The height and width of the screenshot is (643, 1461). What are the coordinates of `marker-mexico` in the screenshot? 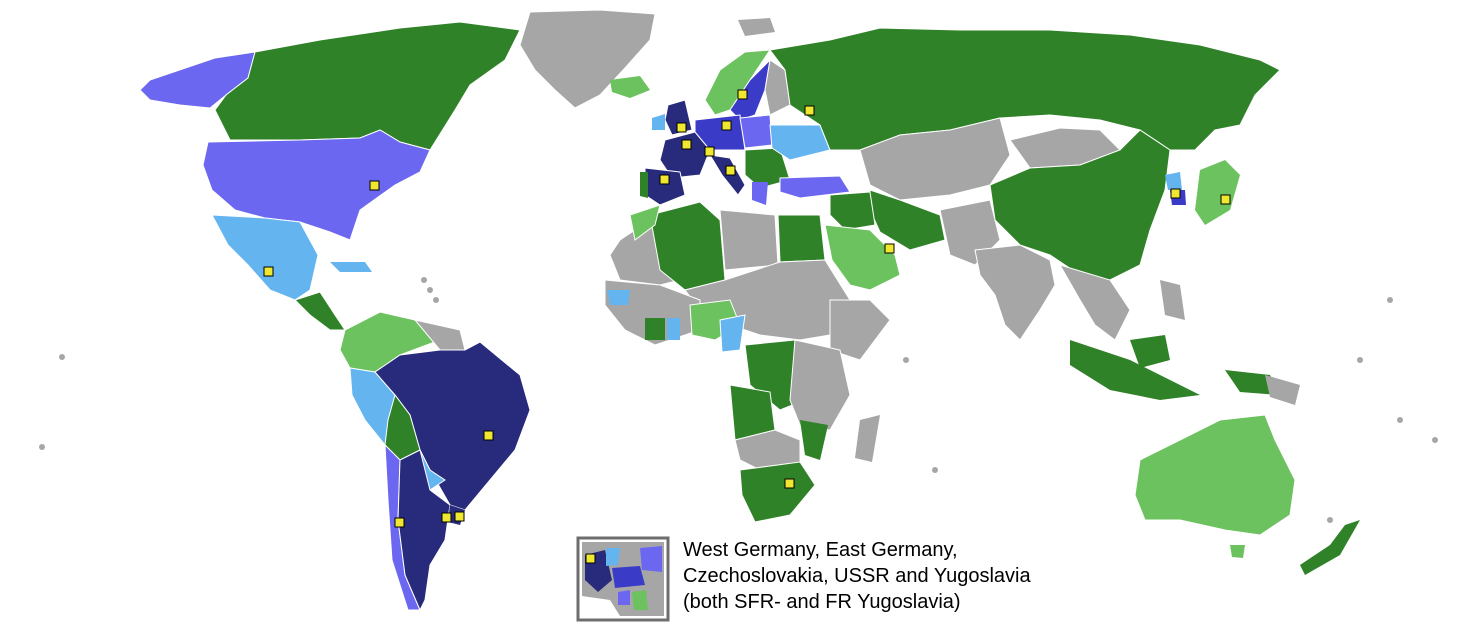 It's located at (268, 271).